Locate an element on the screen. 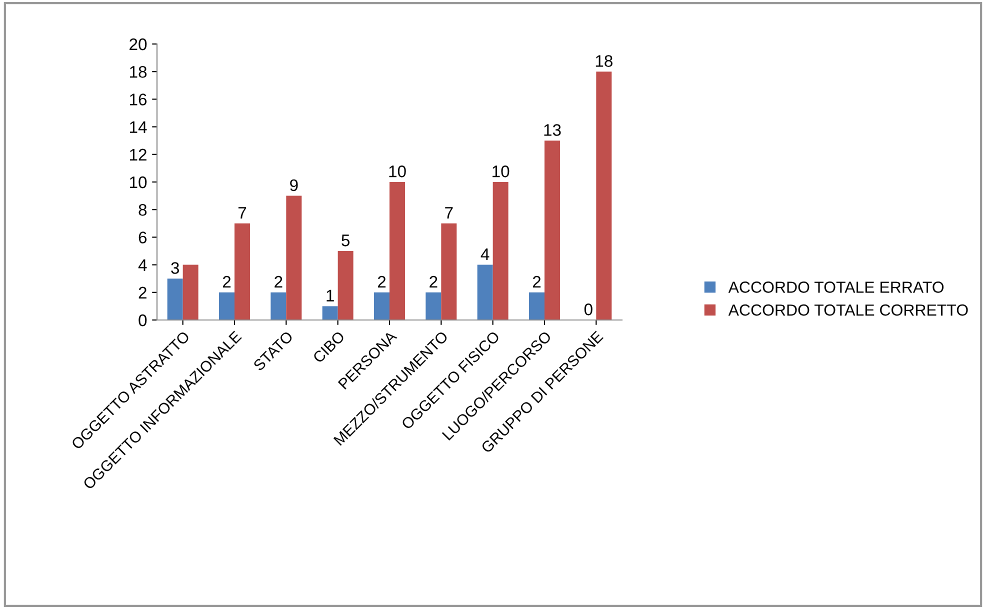 The width and height of the screenshot is (986, 609). data-label: 1 is located at coordinates (330, 296).